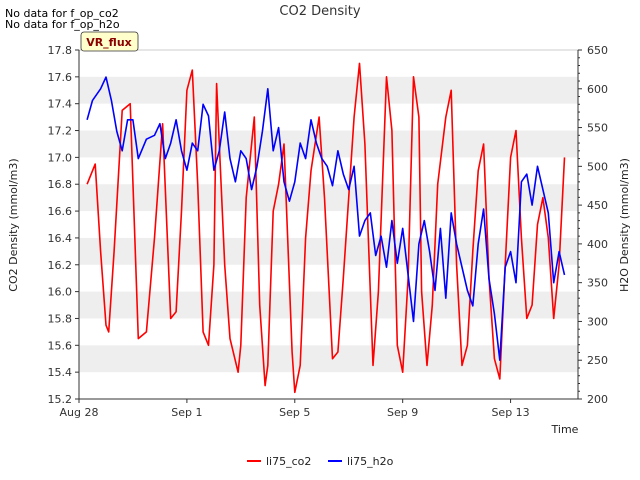 This screenshot has width=640, height=480. Describe the element at coordinates (597, 283) in the screenshot. I see `right-tick-label: 350` at that location.